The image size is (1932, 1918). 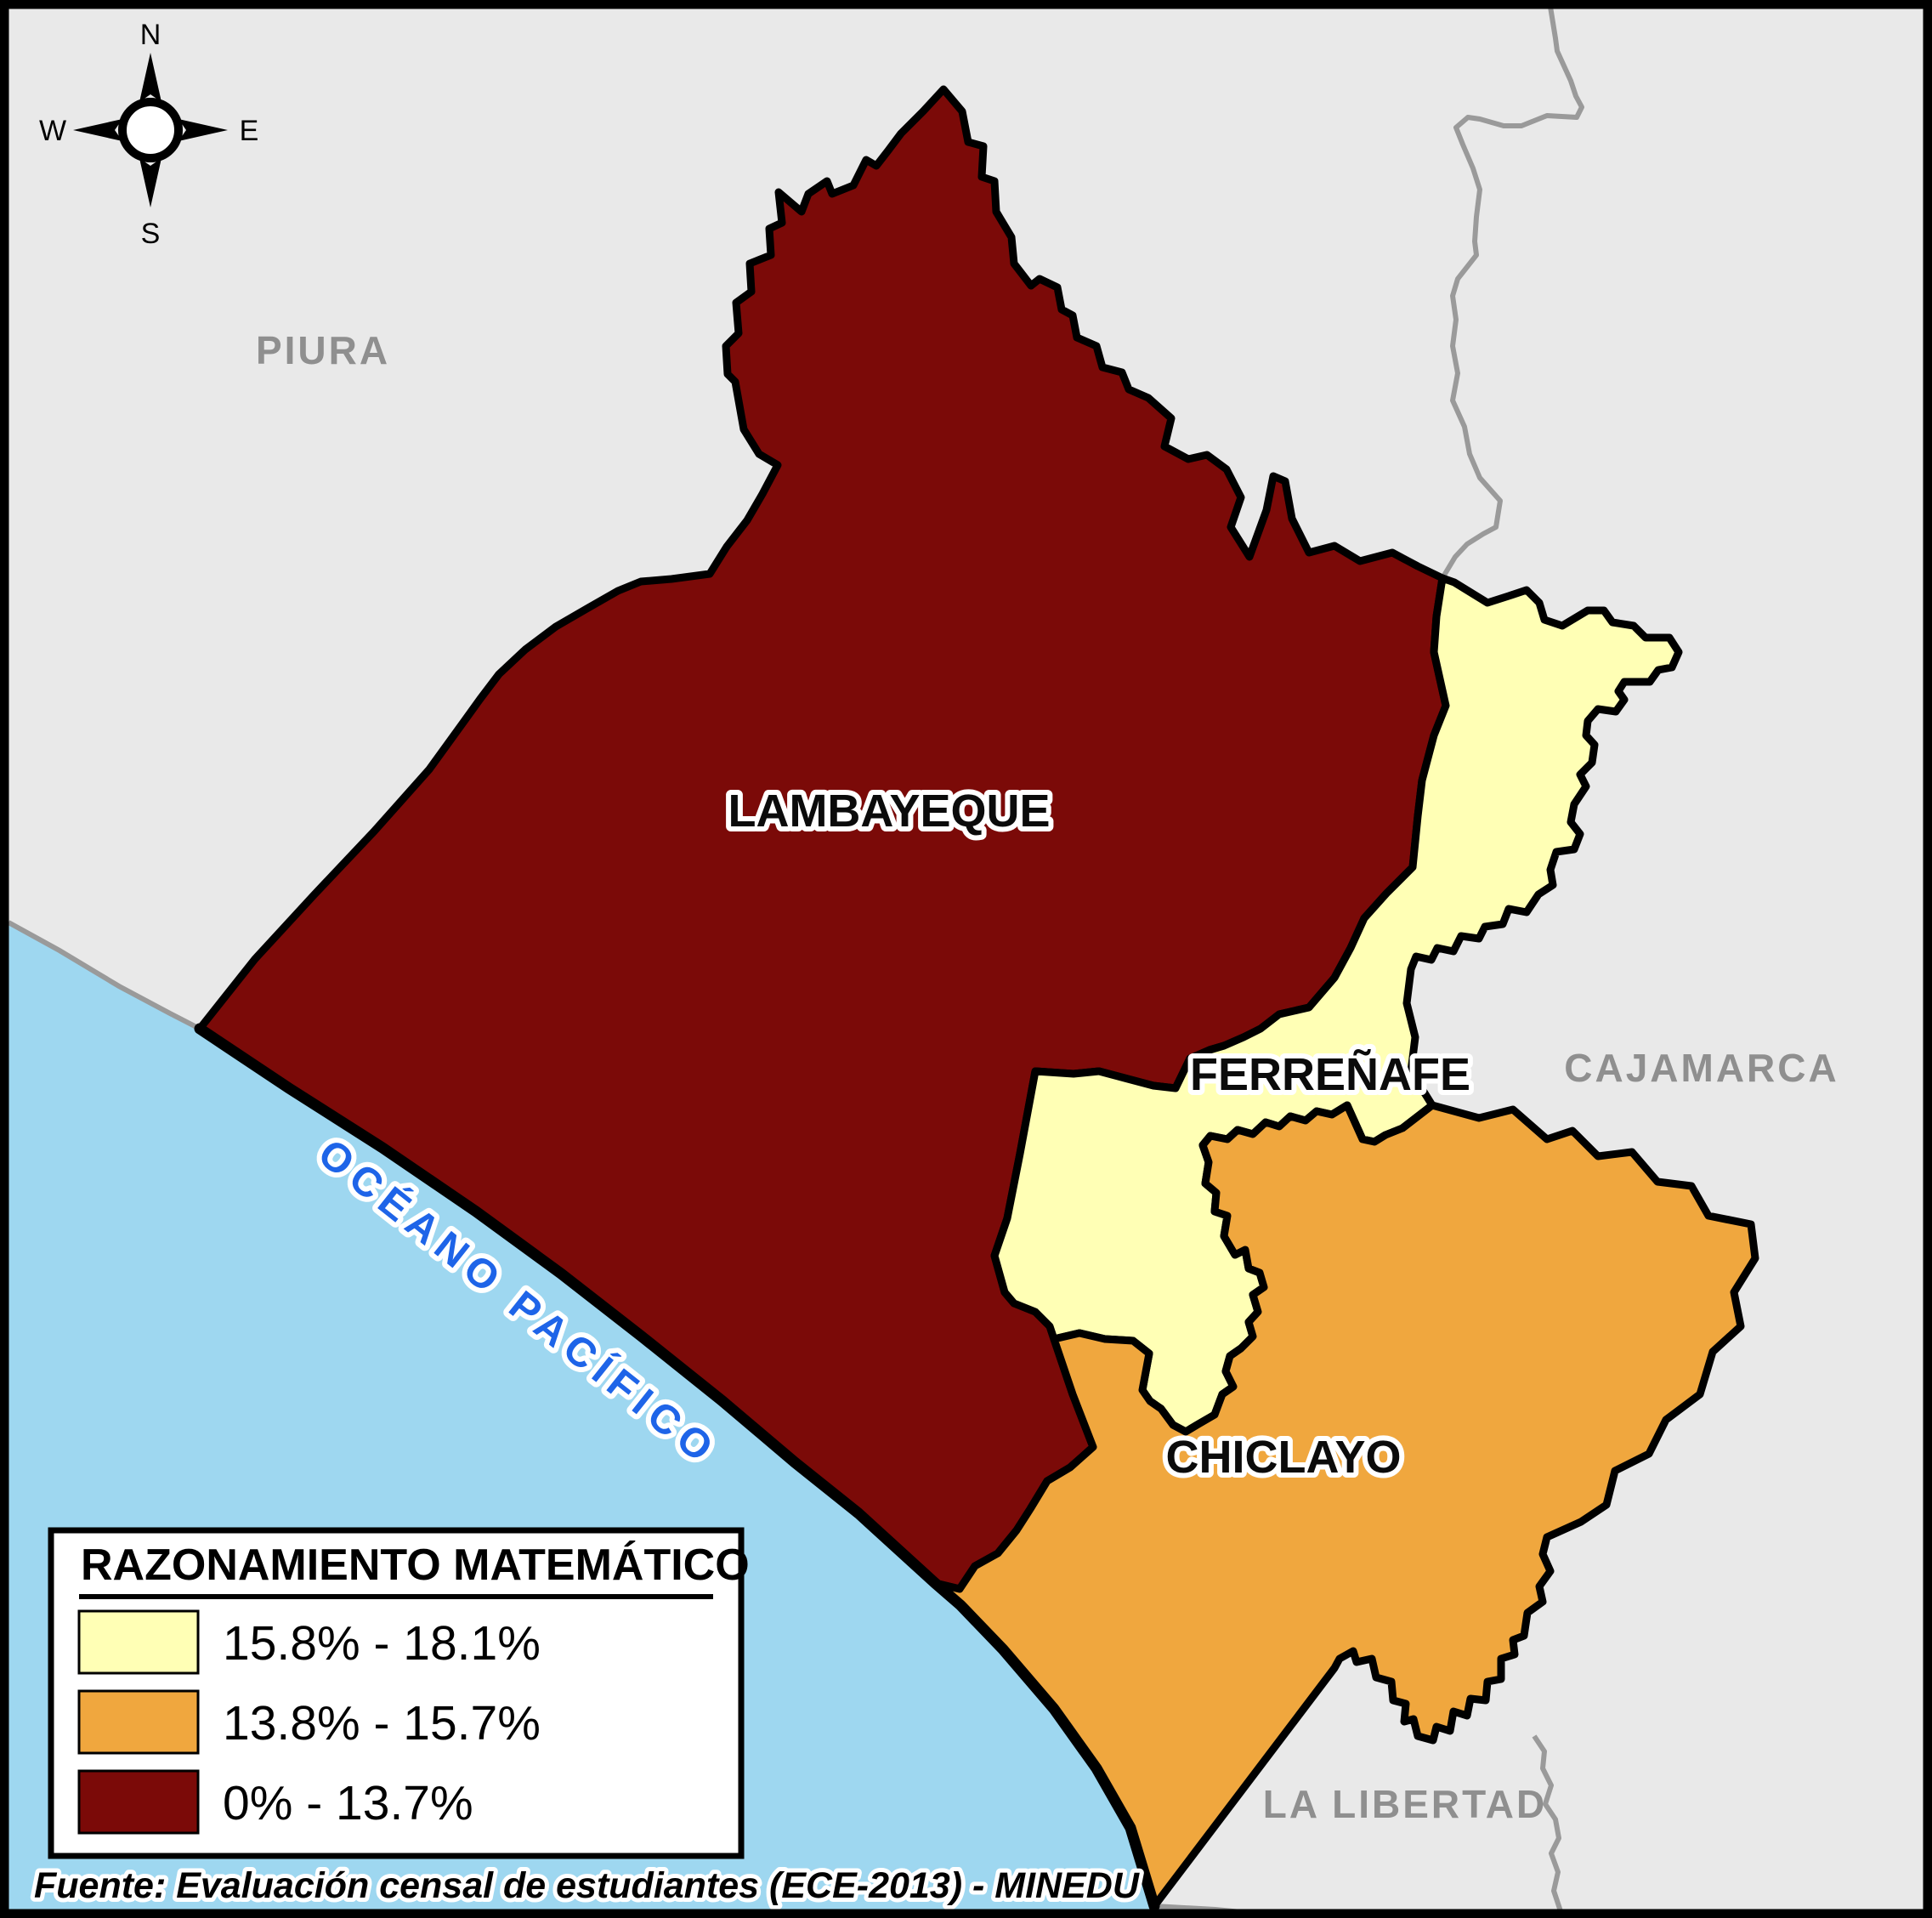 What do you see at coordinates (52, 131) in the screenshot?
I see `compass-w: W` at bounding box center [52, 131].